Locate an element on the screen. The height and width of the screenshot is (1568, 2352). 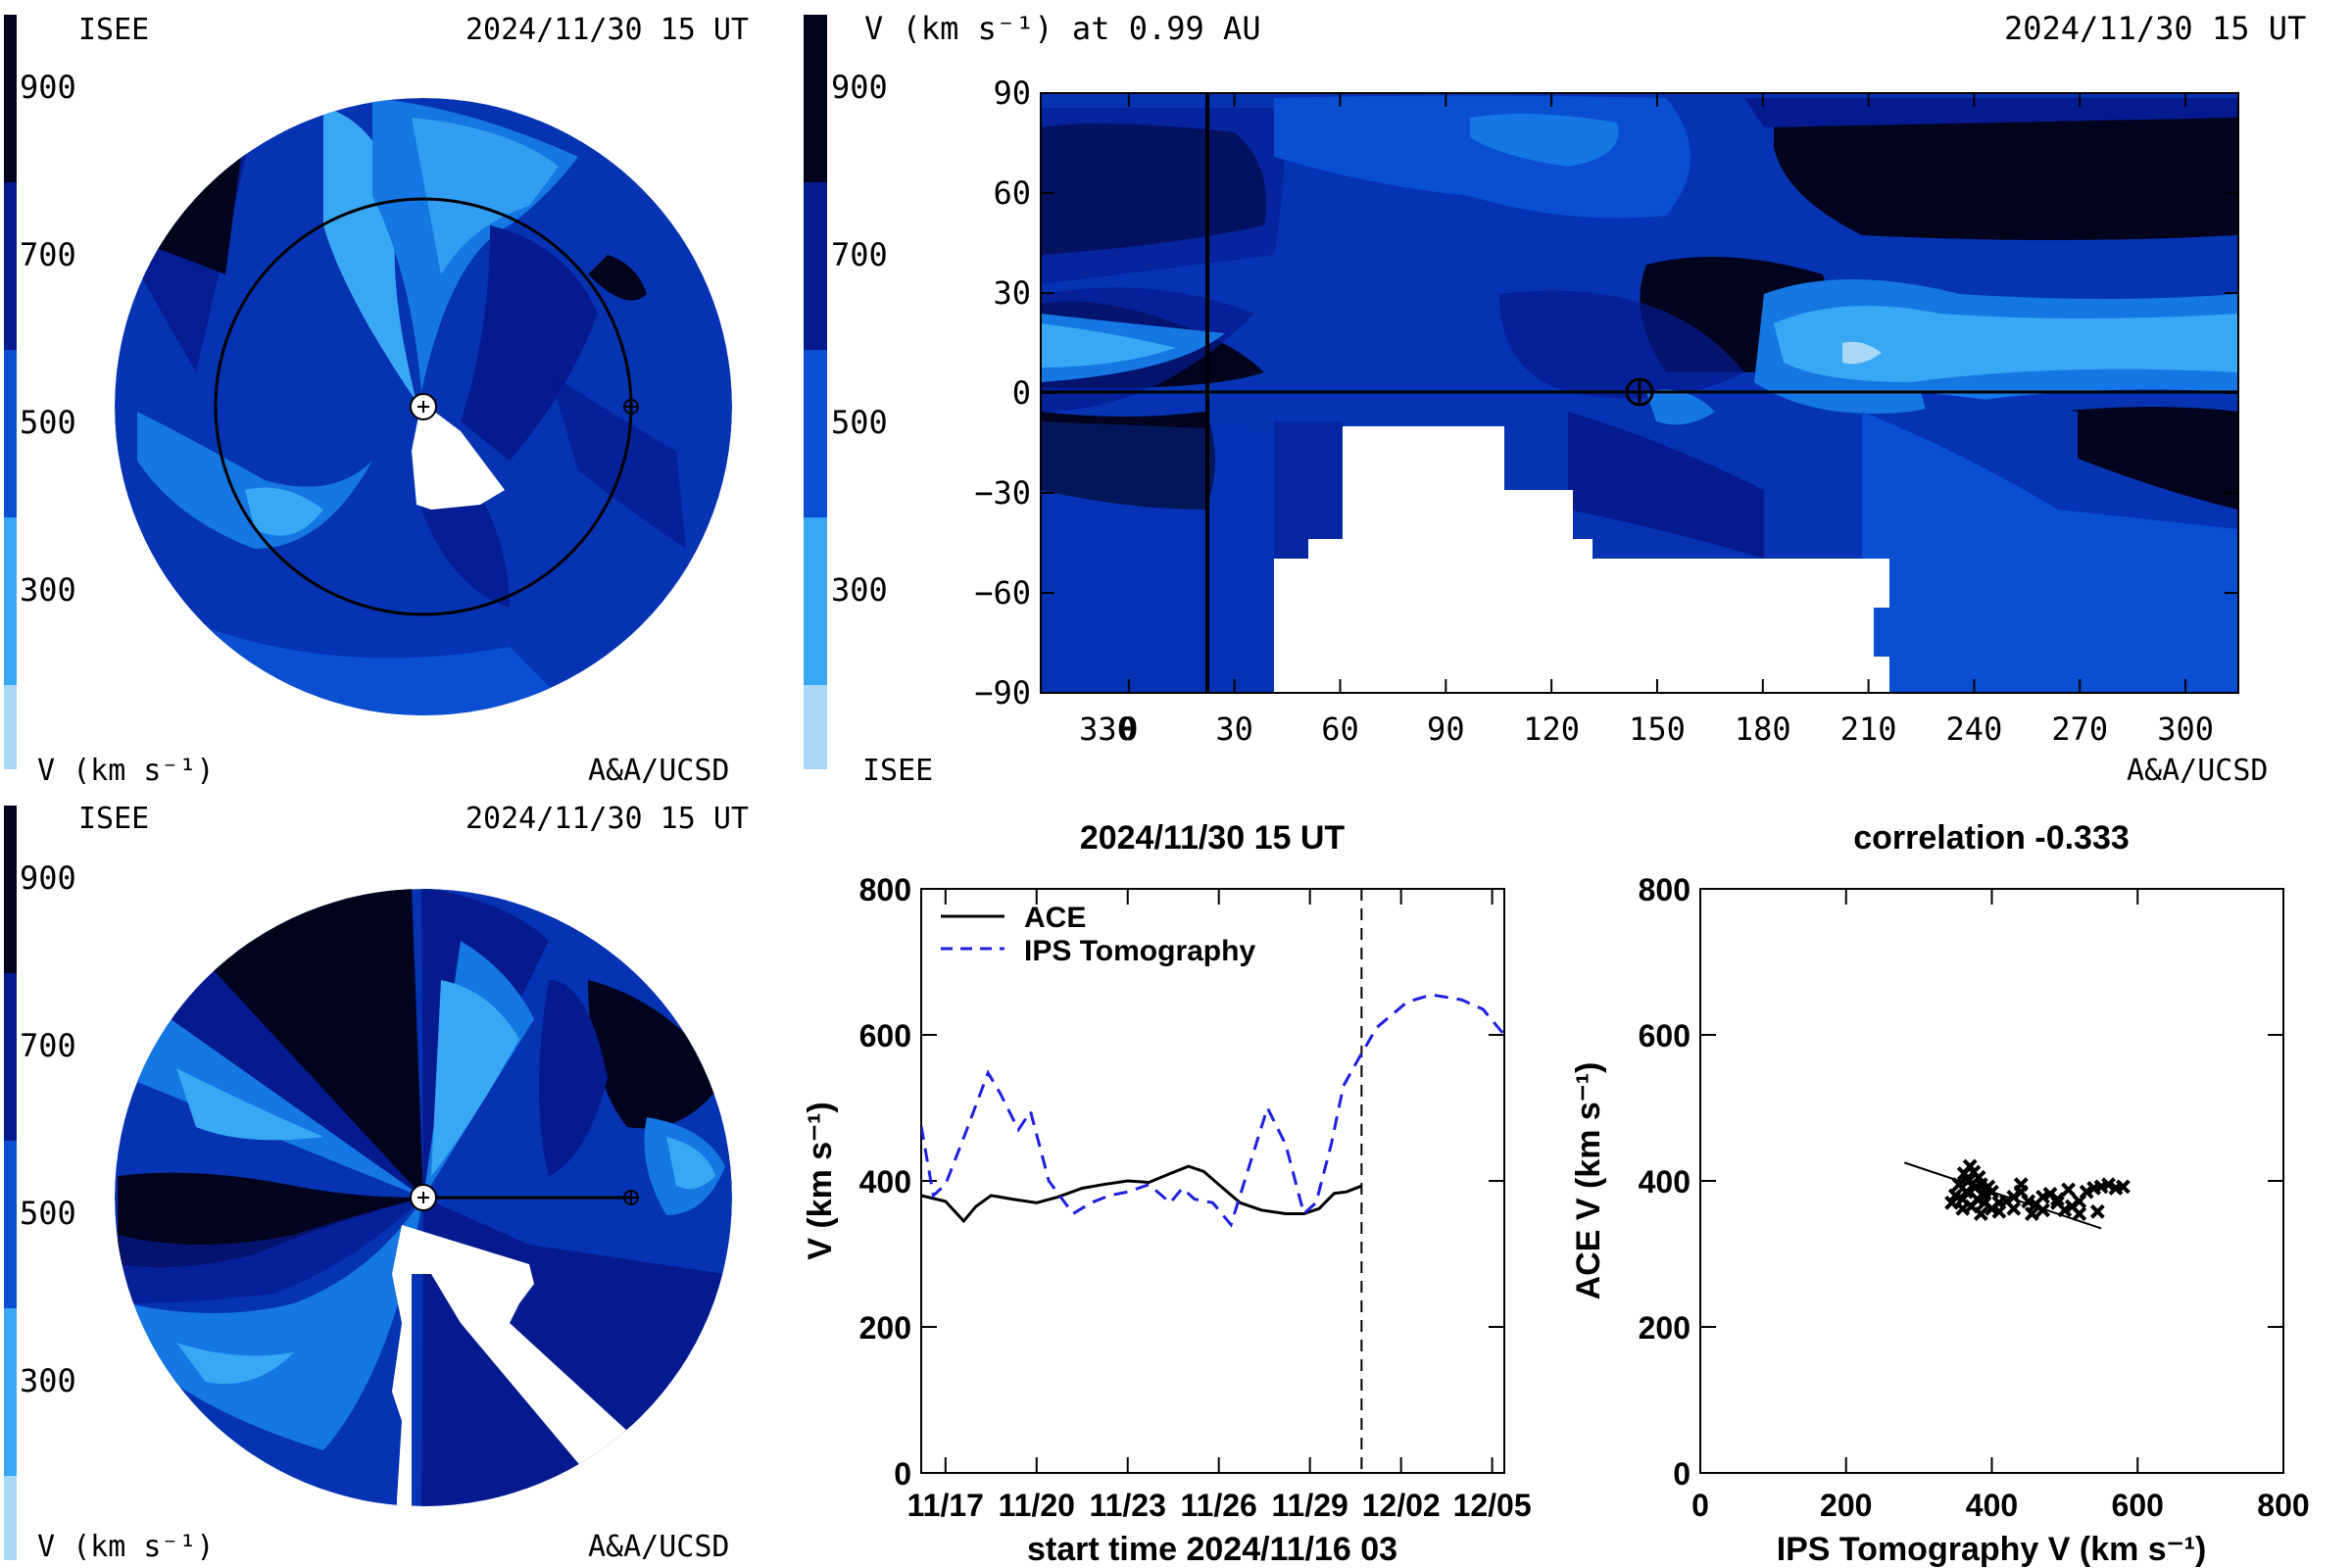
map-ytick-label: −60 is located at coordinates (1002, 593).